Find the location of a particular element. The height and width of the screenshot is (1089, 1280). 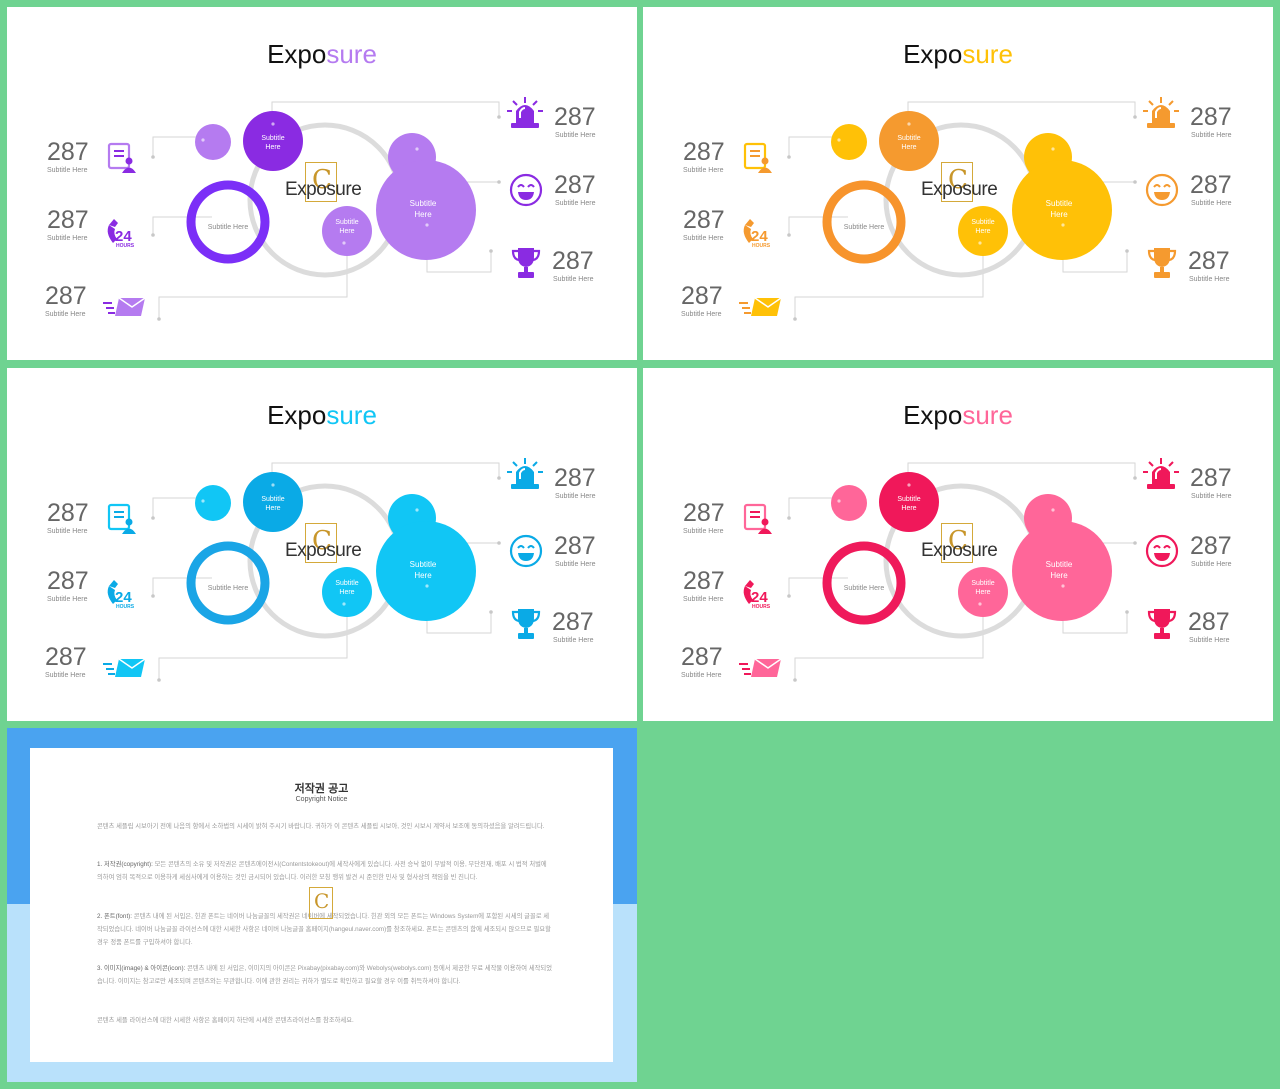

phone-24-hours-icon: 24 HOURS is located at coordinates (121, 234).